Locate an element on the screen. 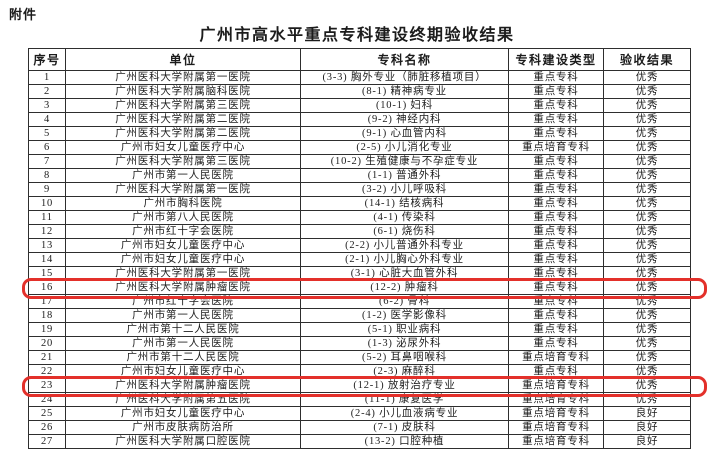 Image resolution: width=714 pixels, height=456 pixels. unit-cell: 广州市第八人民医院 is located at coordinates (183, 217).